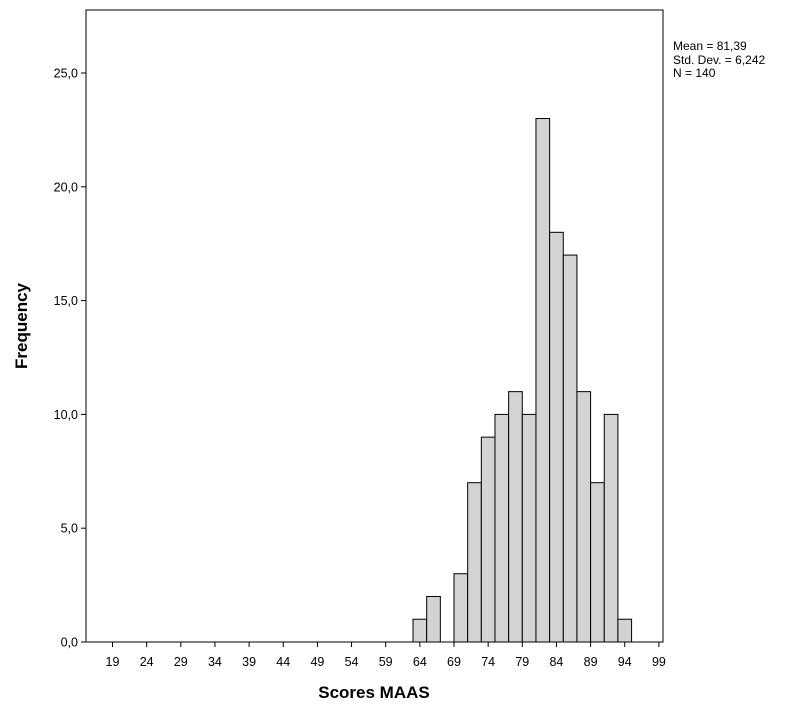  Describe the element at coordinates (659, 662) in the screenshot. I see `x-tick-label: 99` at that location.